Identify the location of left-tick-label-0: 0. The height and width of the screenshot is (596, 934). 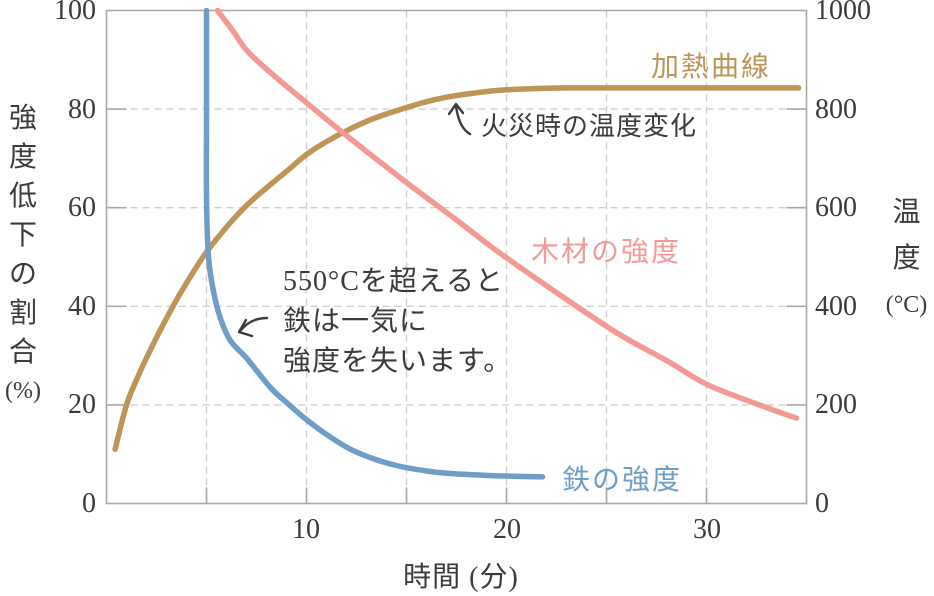
(89, 503).